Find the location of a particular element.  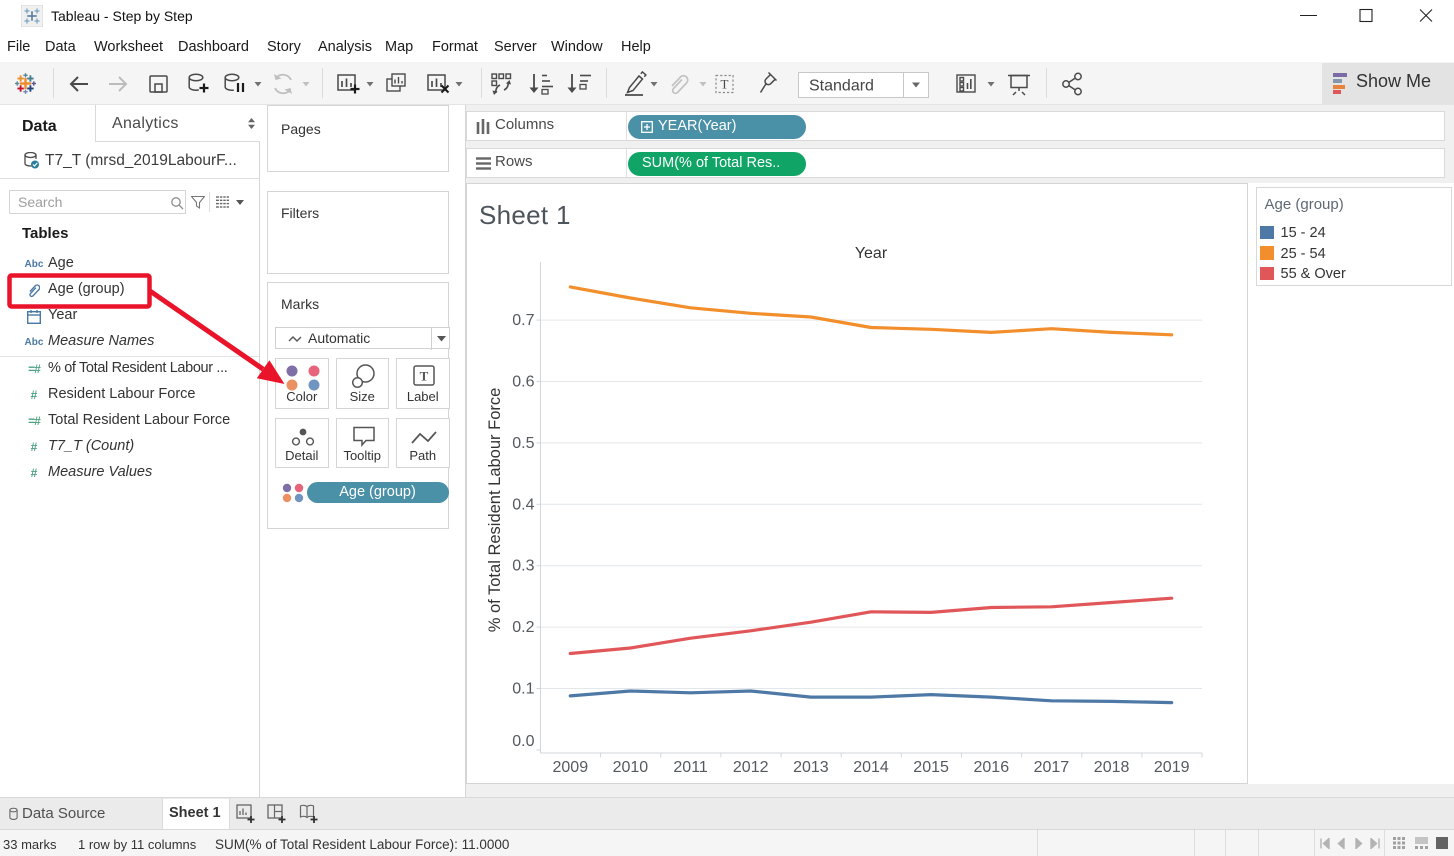

svg-text: 0.7 is located at coordinates (523, 320).